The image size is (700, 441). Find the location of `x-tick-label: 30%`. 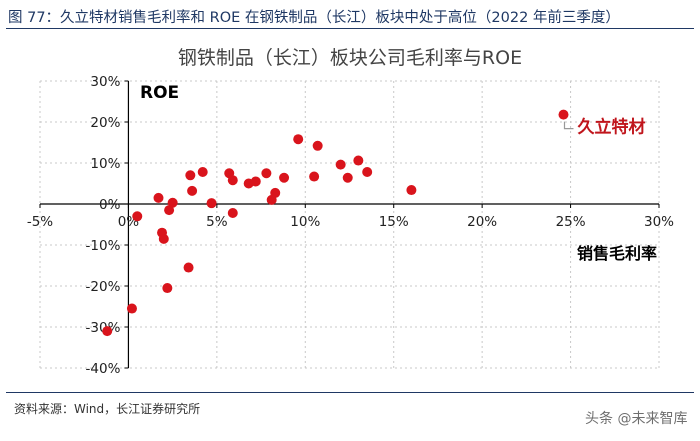

x-tick-label: 30% is located at coordinates (659, 222).